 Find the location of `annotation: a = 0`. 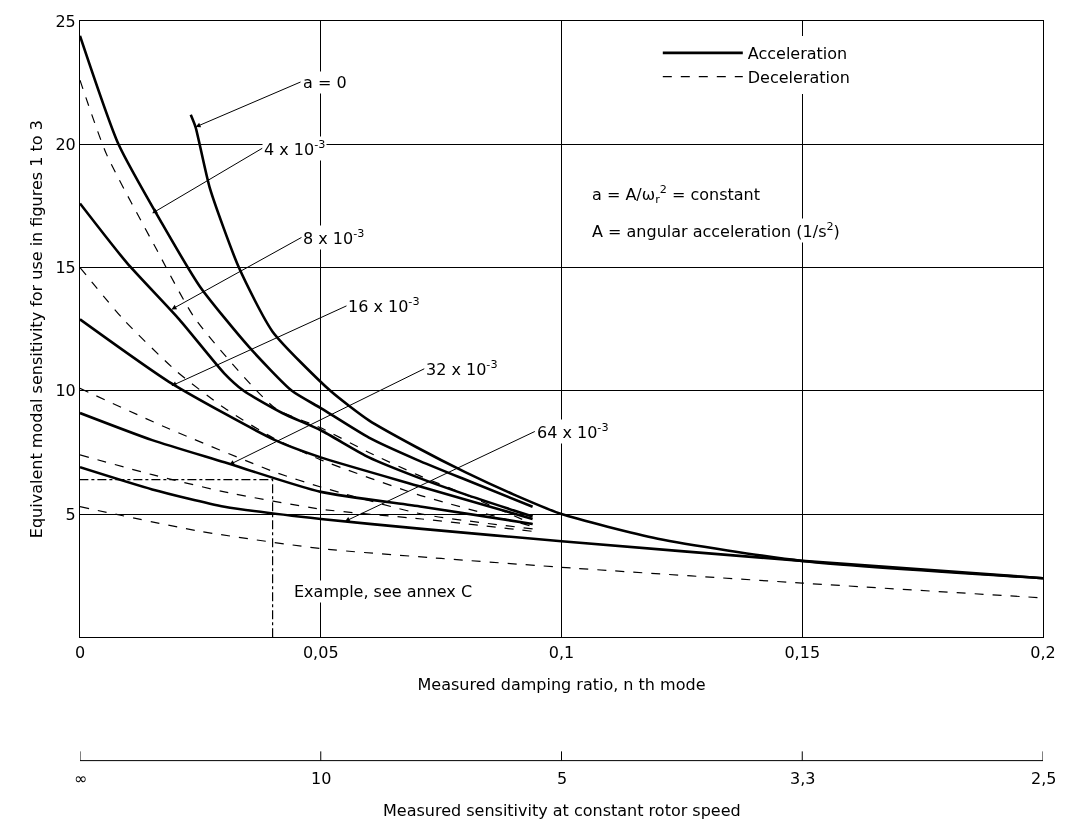

annotation: a = 0 is located at coordinates (325, 82).